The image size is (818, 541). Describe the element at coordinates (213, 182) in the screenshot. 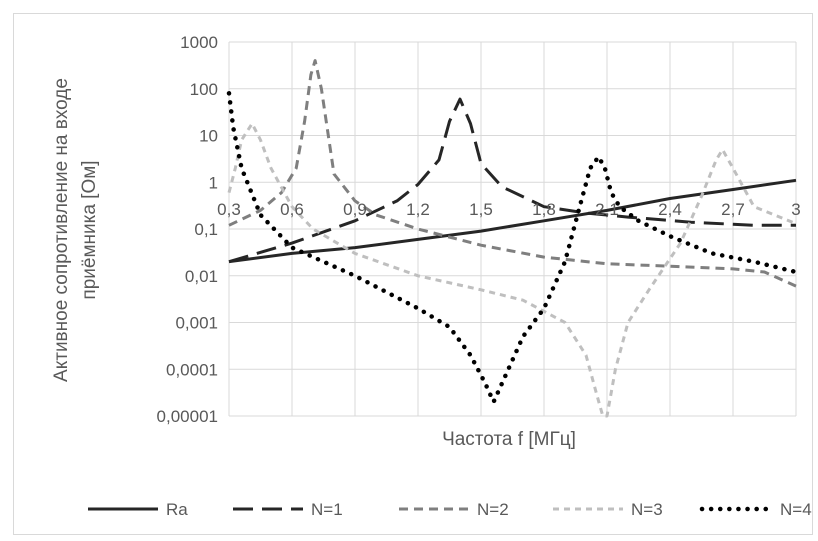

I see `y-tick-label: 1` at that location.